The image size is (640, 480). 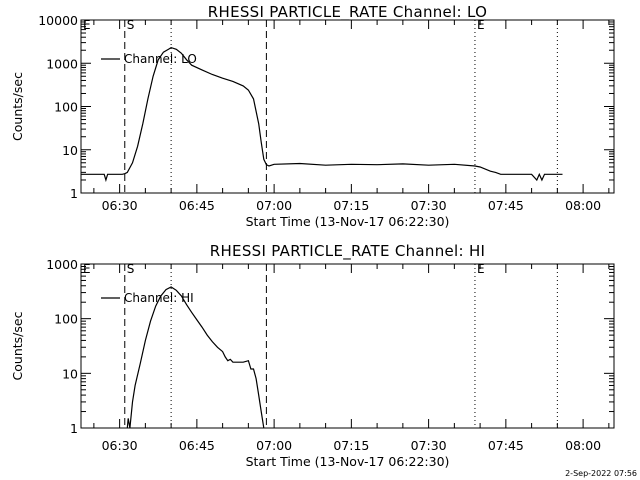 I want to click on legend-label: Channel: HI, so click(x=159, y=298).